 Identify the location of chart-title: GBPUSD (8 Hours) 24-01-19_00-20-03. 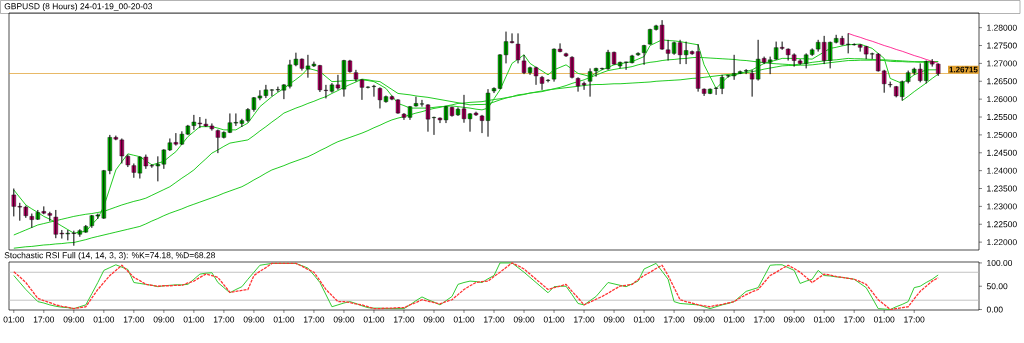
(78, 7).